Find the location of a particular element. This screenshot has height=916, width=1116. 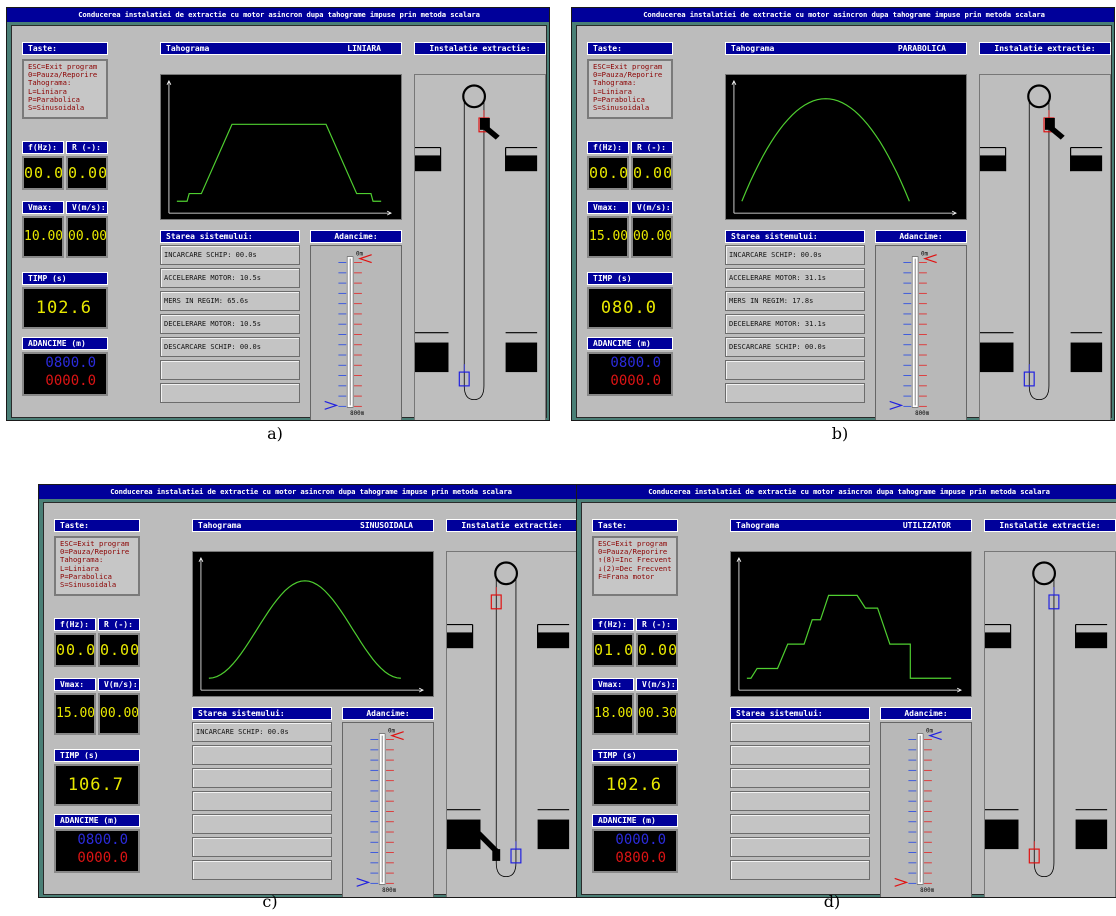

scale-bottom-arrow-icon is located at coordinates (901, 882).